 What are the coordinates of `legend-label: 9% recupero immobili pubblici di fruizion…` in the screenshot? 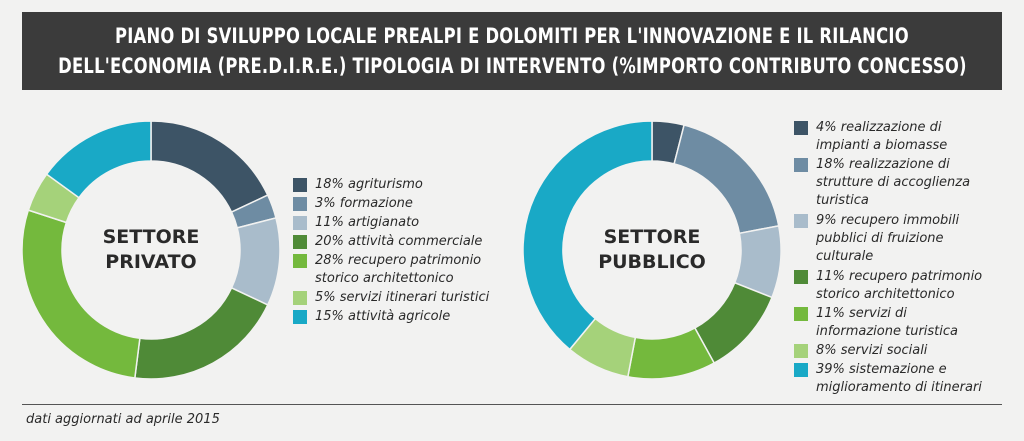 It's located at (887, 239).